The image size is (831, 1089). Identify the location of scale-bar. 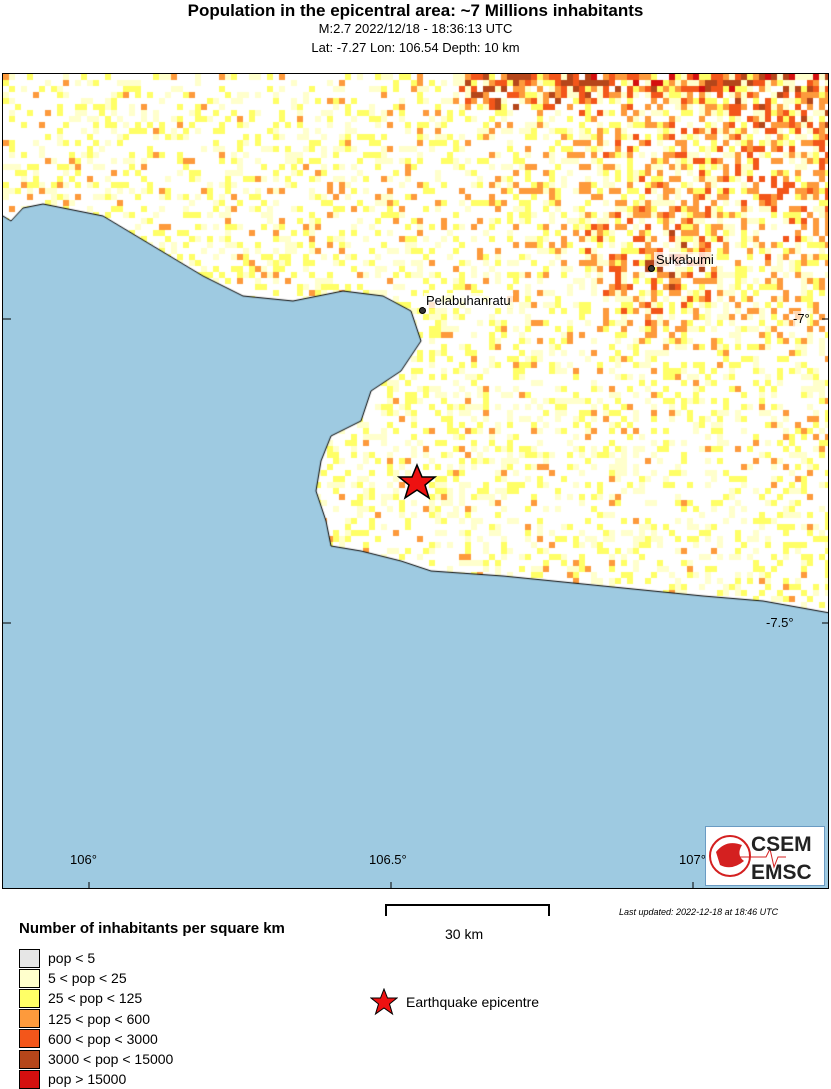
(467, 910).